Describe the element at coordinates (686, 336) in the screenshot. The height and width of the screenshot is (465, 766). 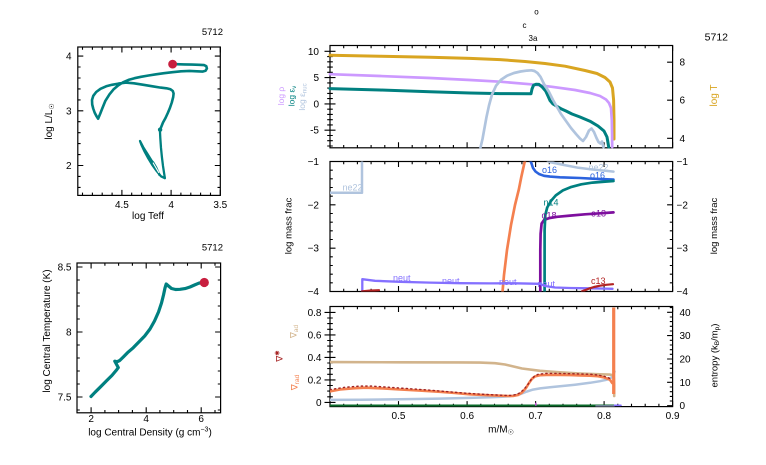
I see `svg-text: 30` at that location.